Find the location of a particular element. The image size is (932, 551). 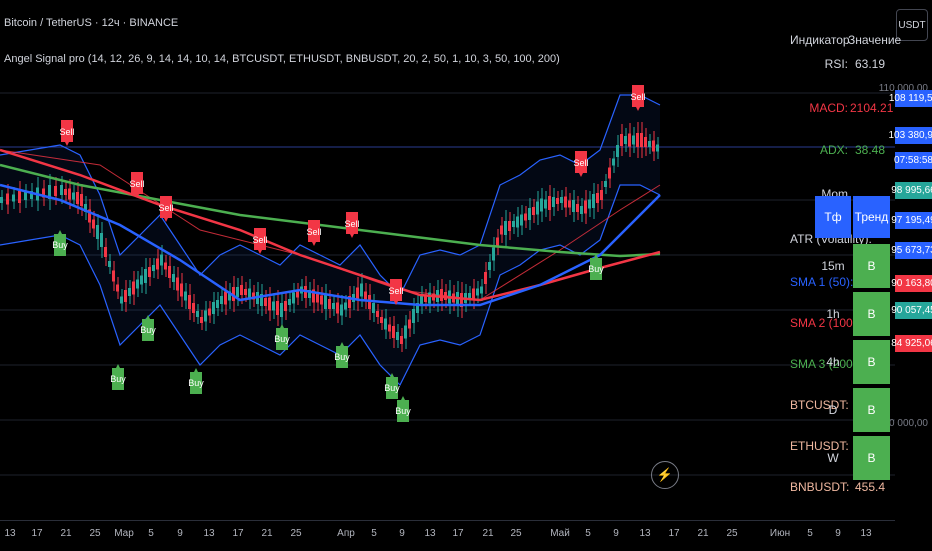

indicator-row: SMA 1 (50): is located at coordinates (840, 285).